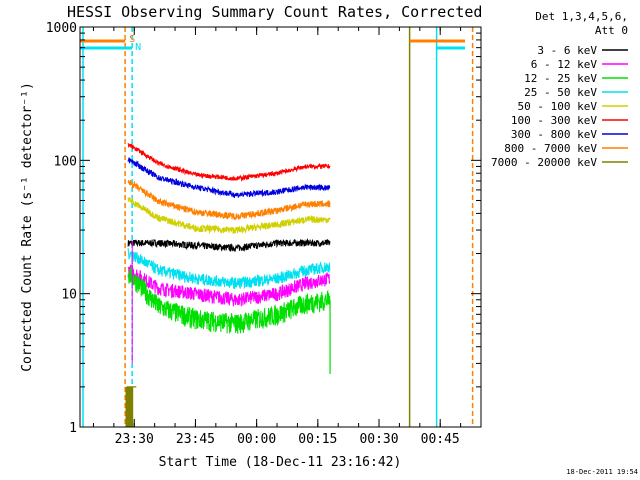 This screenshot has height=480, width=640. What do you see at coordinates (27, 227) in the screenshot?
I see `y-axis-label: Corrected Count Rate (s⁻¹ detector⁻¹)` at bounding box center [27, 227].